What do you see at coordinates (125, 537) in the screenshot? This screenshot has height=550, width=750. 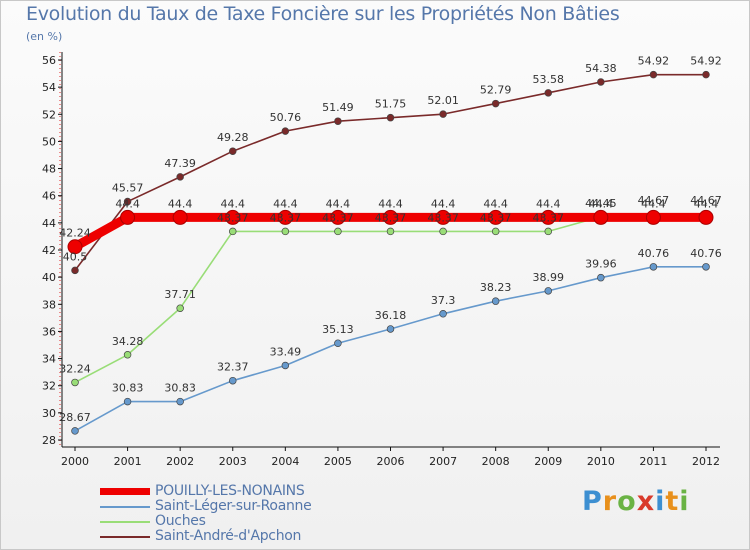 I see `legend-swatch-saint-andre` at bounding box center [125, 537].